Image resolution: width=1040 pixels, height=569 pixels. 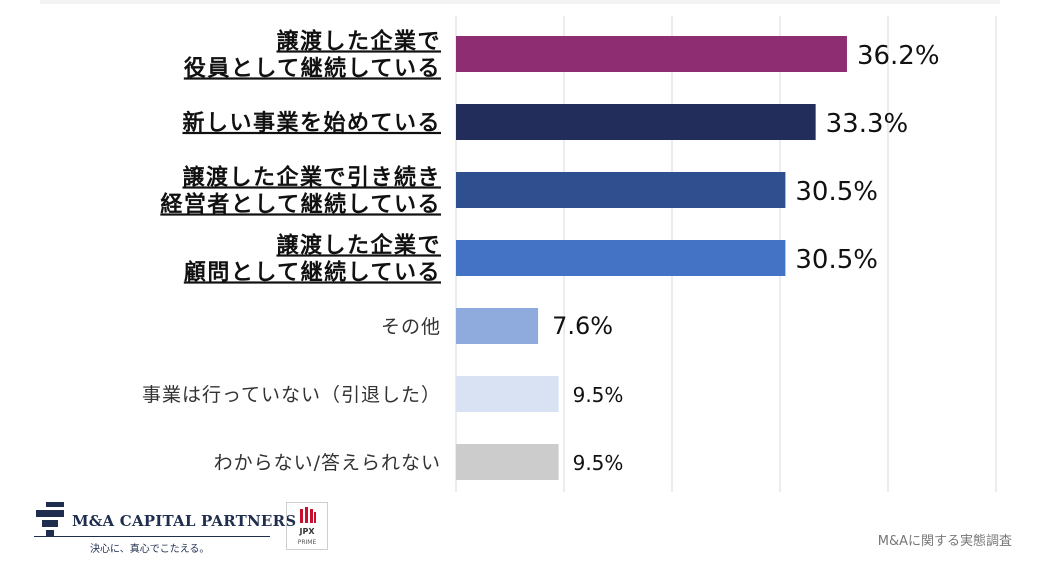 I want to click on jpx-prime-badge: JPX PRIME, so click(x=307, y=526).